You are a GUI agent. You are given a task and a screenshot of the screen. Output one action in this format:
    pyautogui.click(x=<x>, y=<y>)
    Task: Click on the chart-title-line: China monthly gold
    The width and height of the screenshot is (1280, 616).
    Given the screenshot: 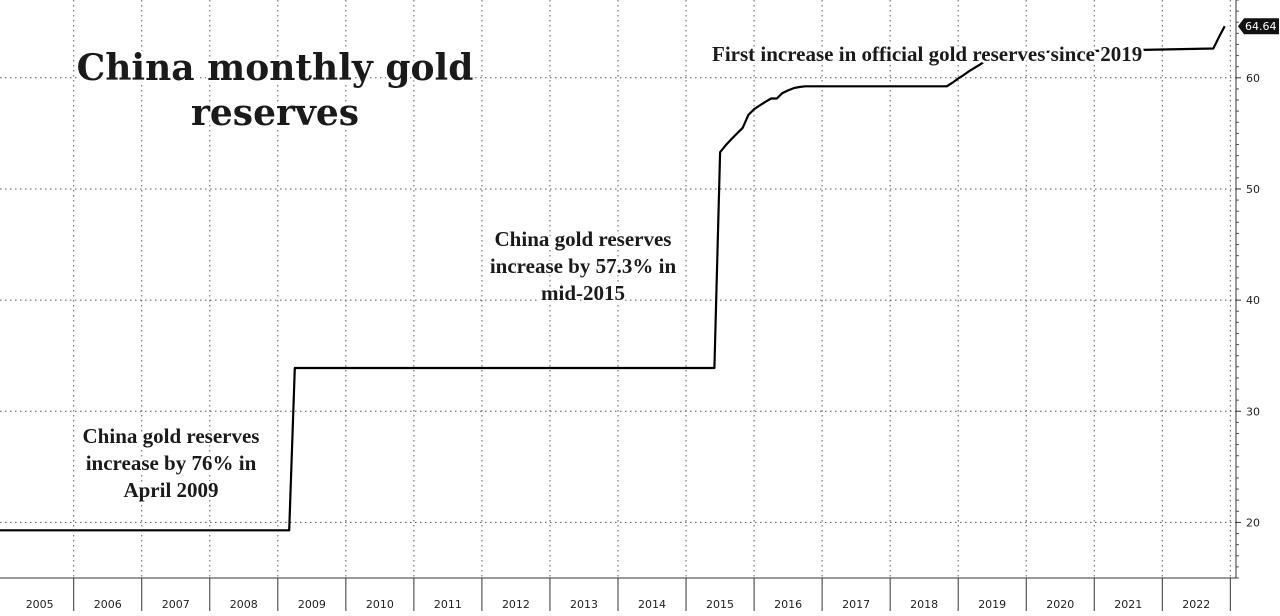 What is the action you would take?
    pyautogui.click(x=275, y=68)
    